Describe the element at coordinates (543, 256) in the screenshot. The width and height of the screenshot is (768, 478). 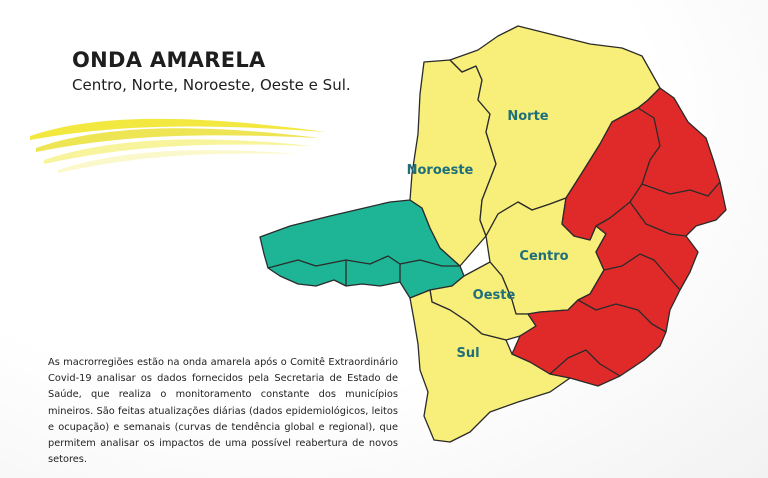
I see `label-centro: Centro` at that location.